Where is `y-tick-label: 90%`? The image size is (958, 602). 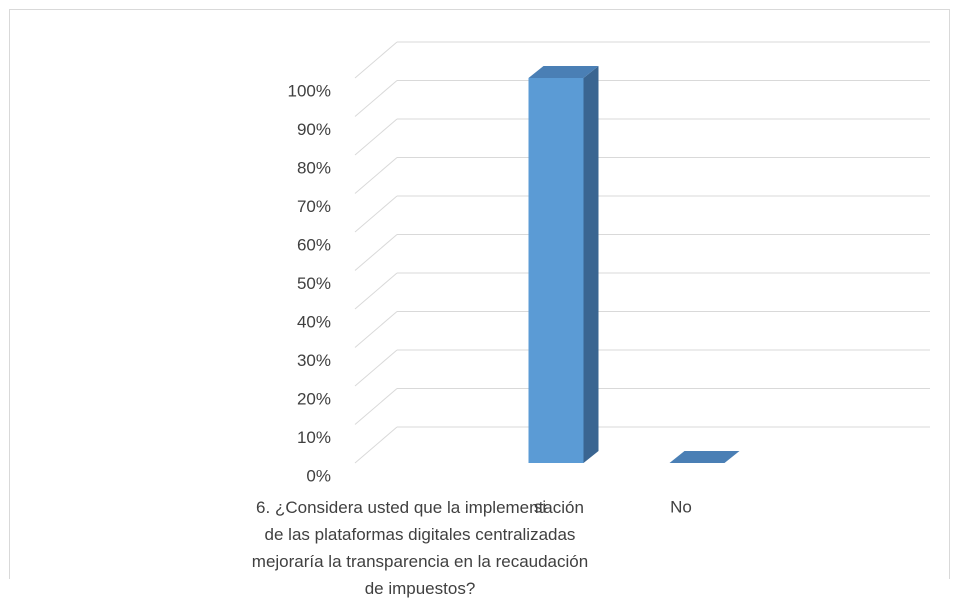 y-tick-label: 90% is located at coordinates (314, 129).